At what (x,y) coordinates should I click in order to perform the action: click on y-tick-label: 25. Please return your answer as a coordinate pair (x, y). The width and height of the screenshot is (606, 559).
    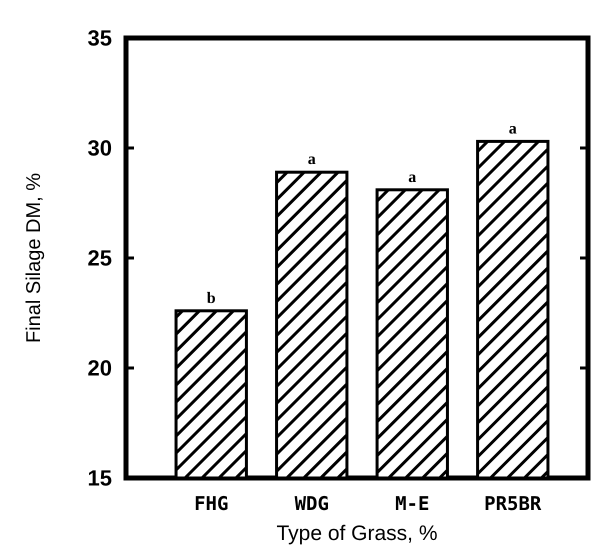
    Looking at the image, I should click on (100, 258).